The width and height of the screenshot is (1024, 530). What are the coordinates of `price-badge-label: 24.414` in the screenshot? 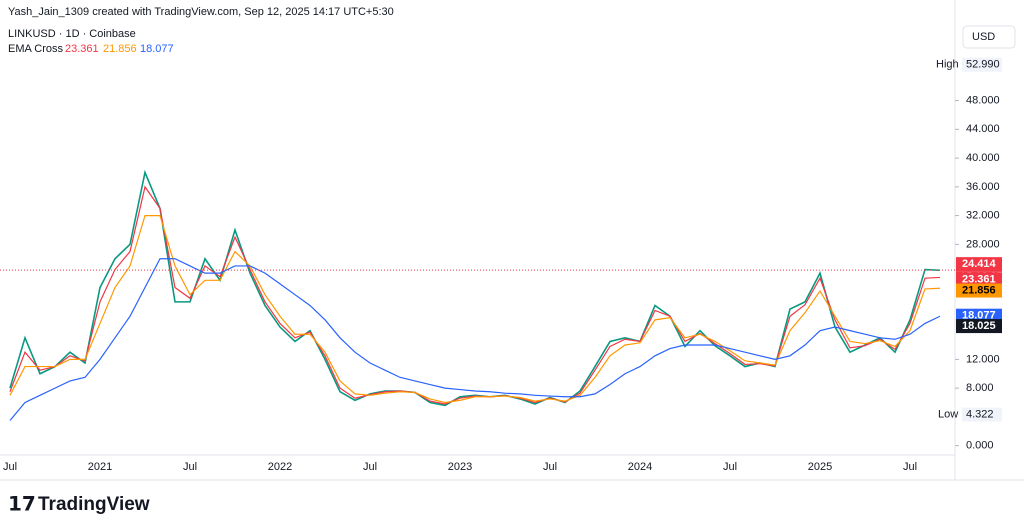 It's located at (979, 264).